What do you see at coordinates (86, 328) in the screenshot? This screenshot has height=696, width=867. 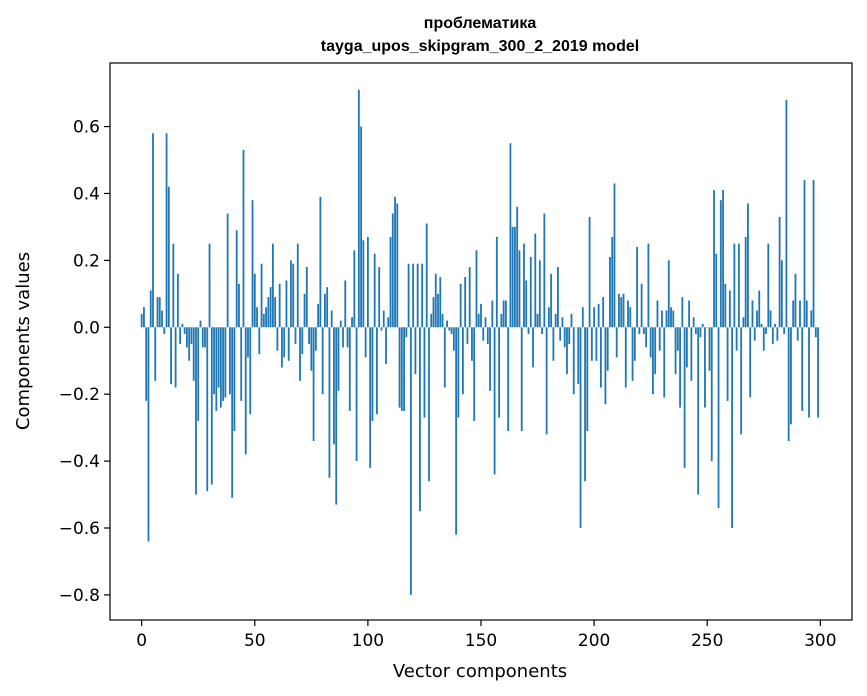 I see `y-tick-label: 0.0` at bounding box center [86, 328].